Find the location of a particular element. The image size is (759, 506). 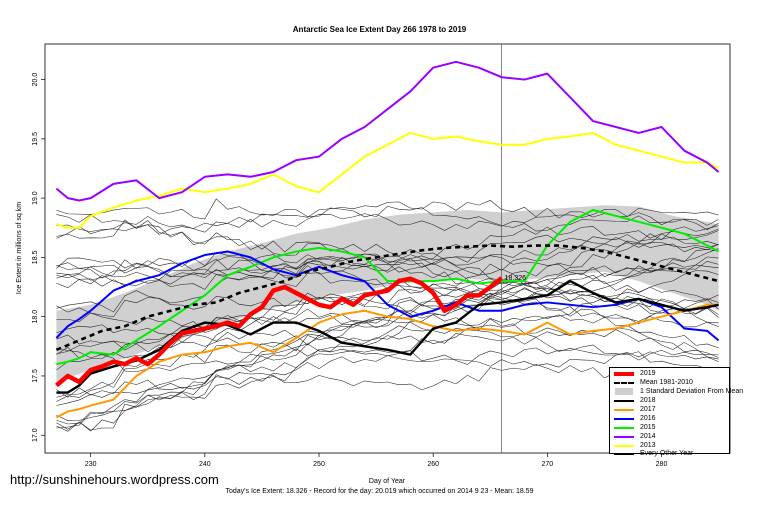

y-tick-label: 20.0 is located at coordinates (35, 80).